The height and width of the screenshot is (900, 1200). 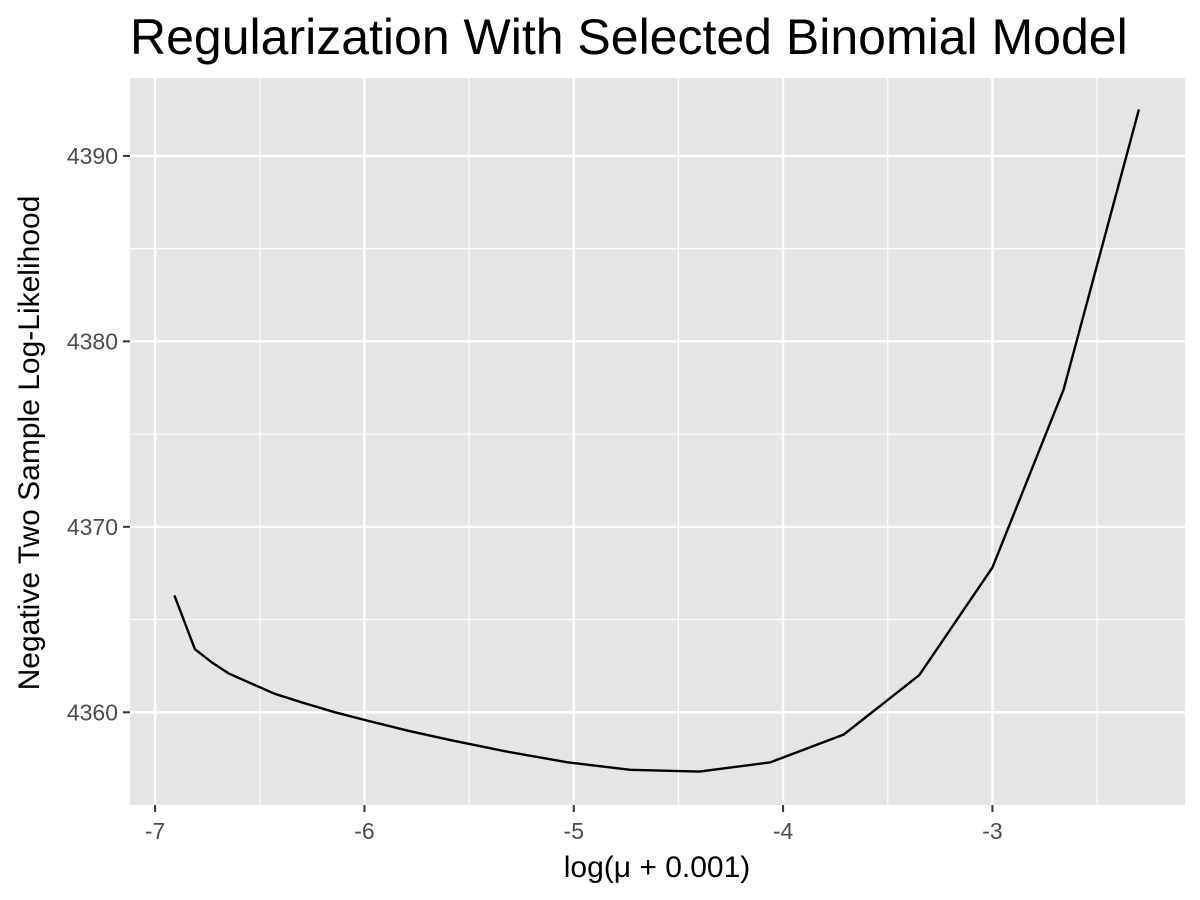 What do you see at coordinates (92, 712) in the screenshot?
I see `y-tick-label: 4360` at bounding box center [92, 712].